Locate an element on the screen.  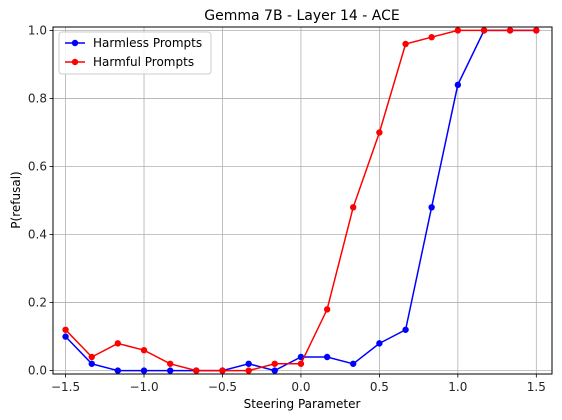
x-tick-label: −0.5 is located at coordinates (222, 387).